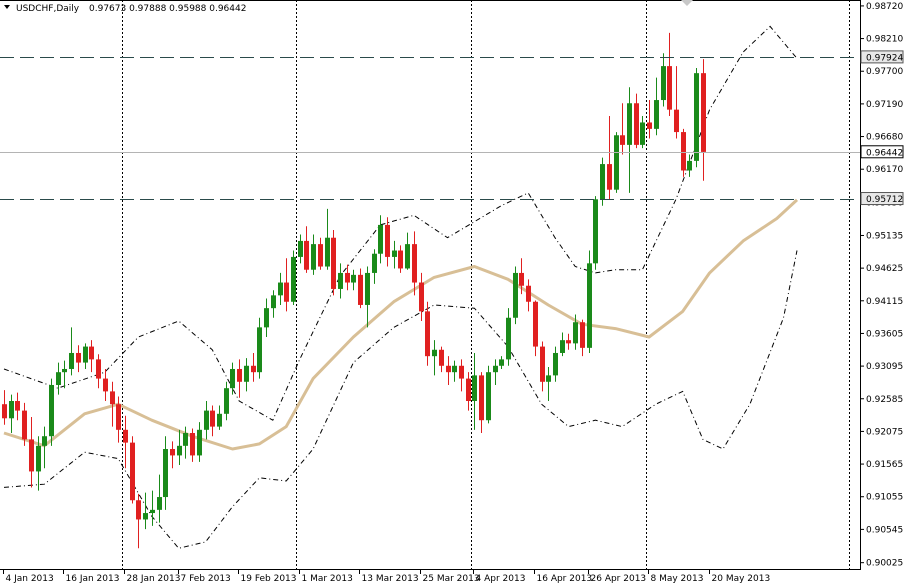  What do you see at coordinates (206, 579) in the screenshot?
I see `time-tick-label: 7 Feb 2013` at bounding box center [206, 579].